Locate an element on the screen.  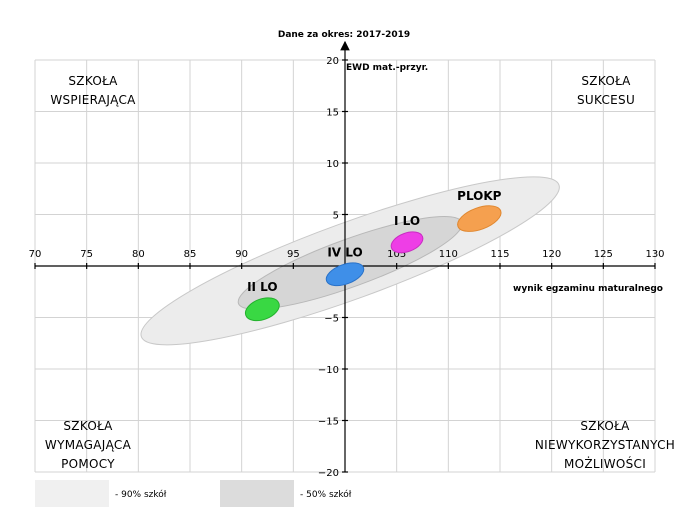
school-point-iv-lo is located at coordinates (345, 274).